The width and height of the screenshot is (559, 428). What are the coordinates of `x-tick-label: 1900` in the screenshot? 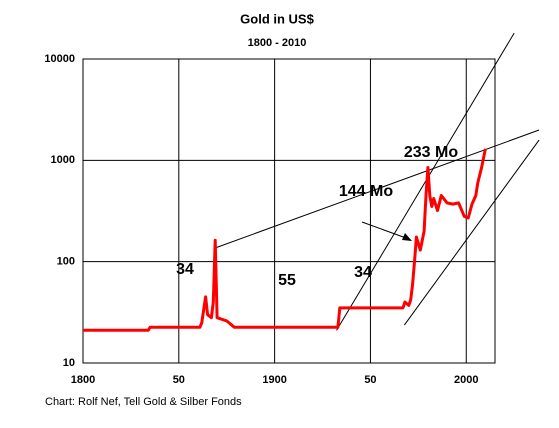 It's located at (274, 380).